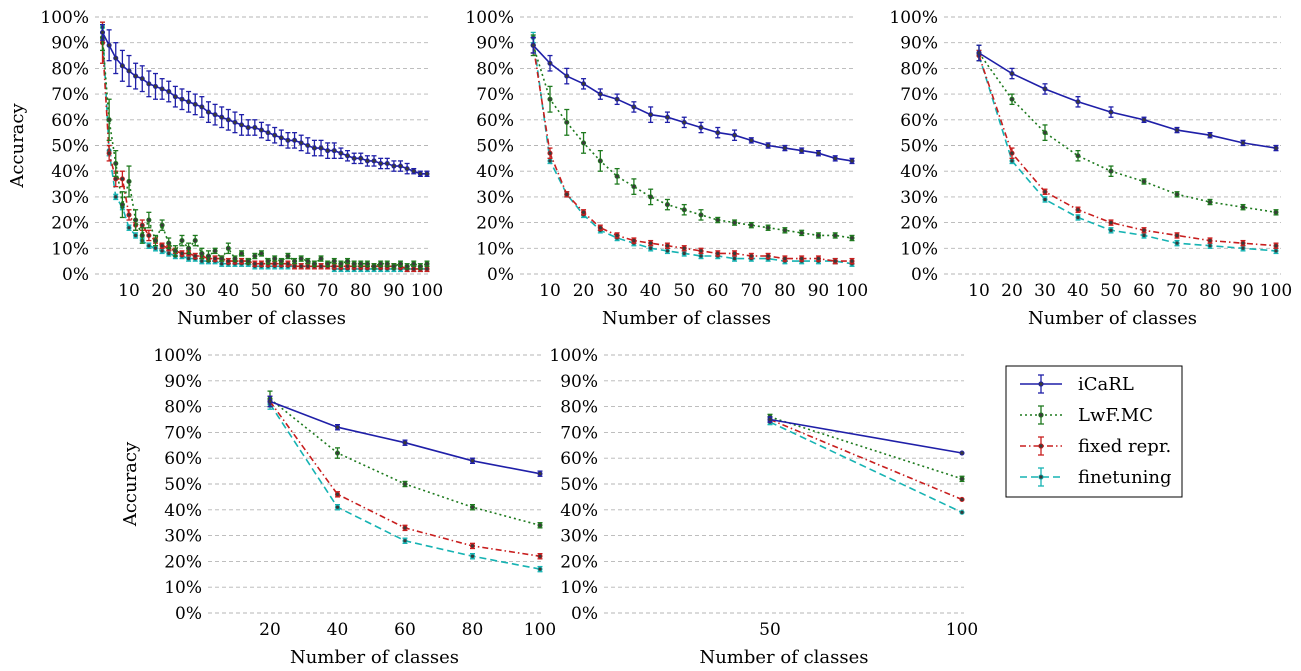 The height and width of the screenshot is (671, 1301). What do you see at coordinates (183, 433) in the screenshot?
I see `y-tick-label: 70%` at bounding box center [183, 433].